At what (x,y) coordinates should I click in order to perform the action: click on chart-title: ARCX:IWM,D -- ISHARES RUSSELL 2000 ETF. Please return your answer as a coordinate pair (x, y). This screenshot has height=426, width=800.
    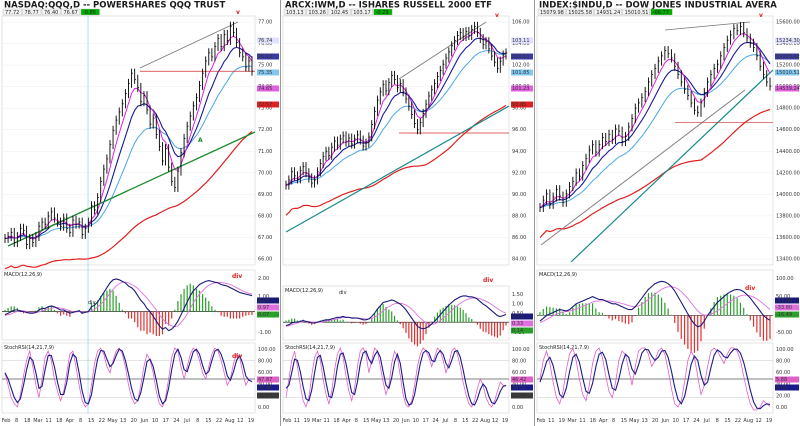
    Looking at the image, I should click on (388, 6).